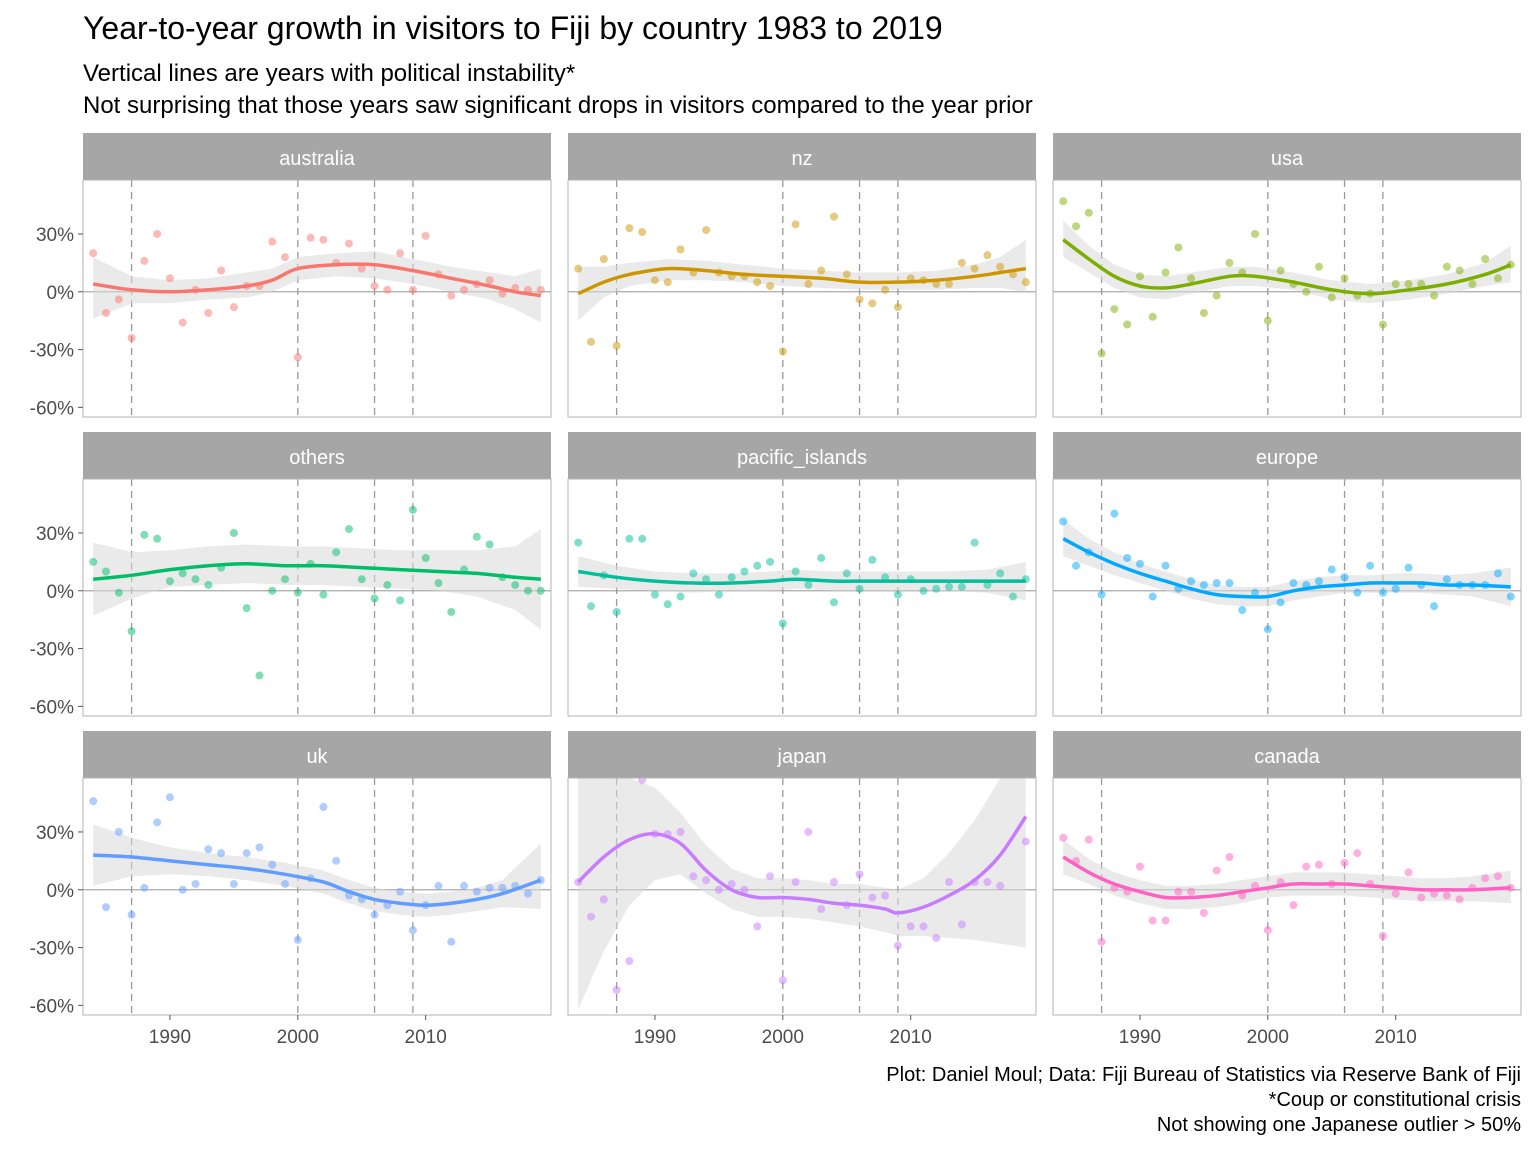  I want to click on data-point-pacific_islands-1985, so click(591, 606).